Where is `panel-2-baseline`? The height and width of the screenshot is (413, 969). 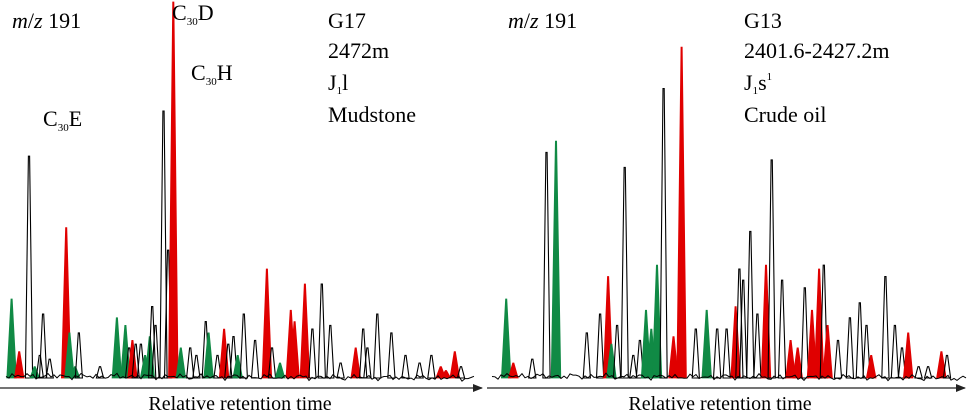
panel-2-baseline is located at coordinates (729, 377).